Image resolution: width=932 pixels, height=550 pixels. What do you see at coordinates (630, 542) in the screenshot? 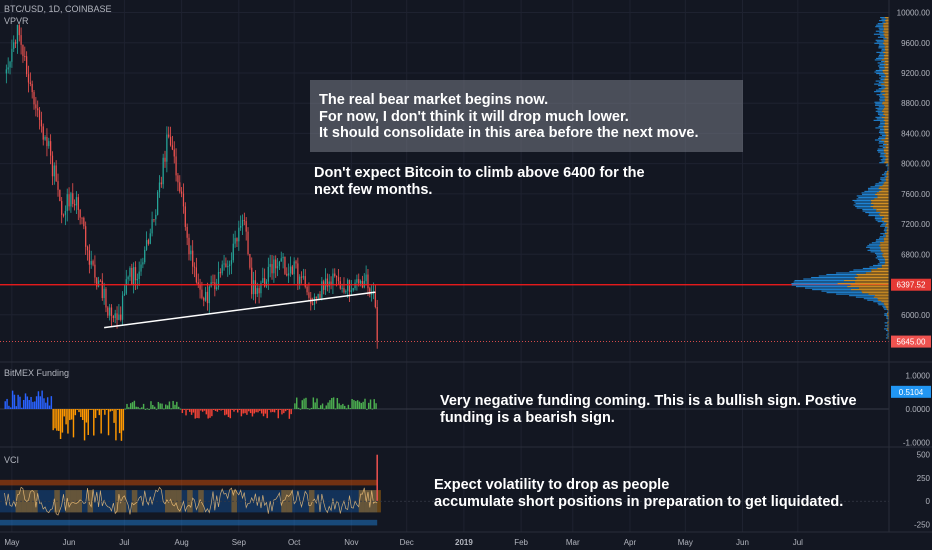
I see `time-tick-label: Apr` at bounding box center [630, 542].